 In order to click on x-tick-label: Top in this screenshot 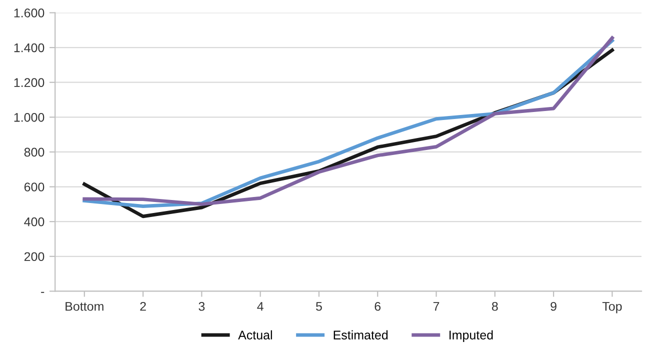, I will do `click(612, 308)`.